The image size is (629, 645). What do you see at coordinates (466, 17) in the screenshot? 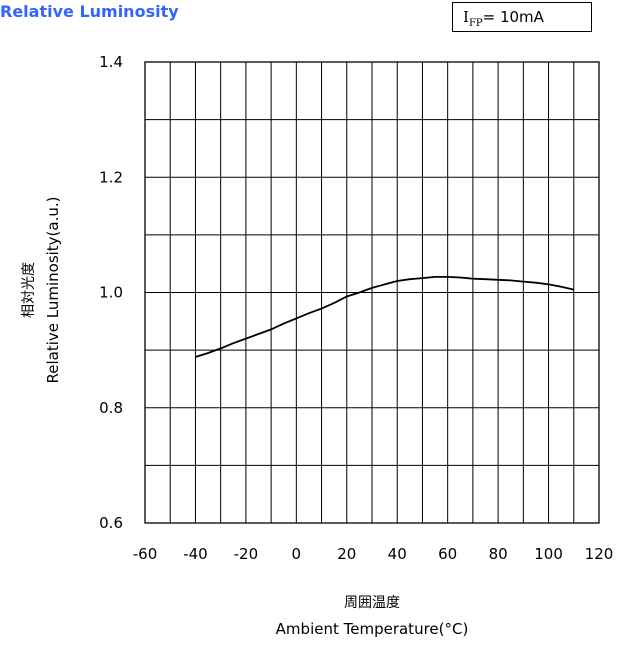
I see `condition-symbol: I` at bounding box center [466, 17].